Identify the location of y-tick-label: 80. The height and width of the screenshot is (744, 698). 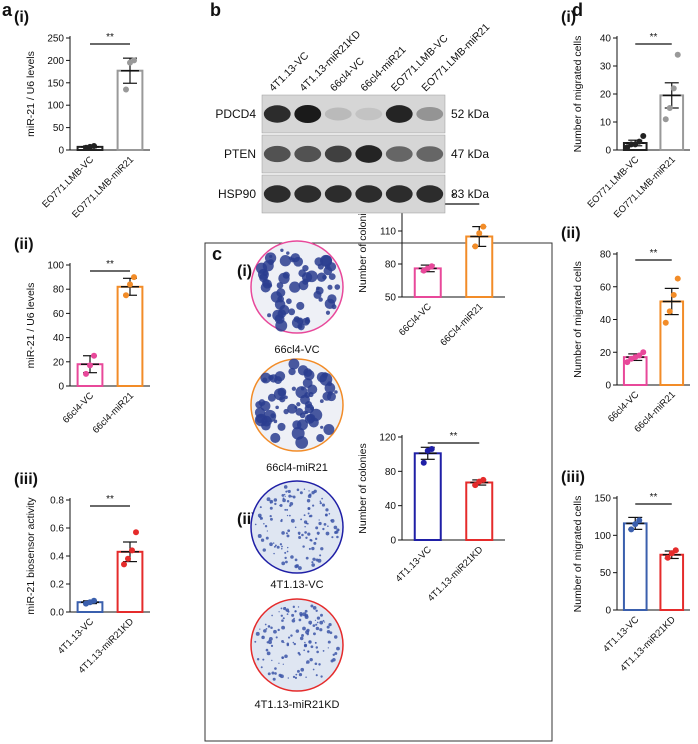
(59, 290).